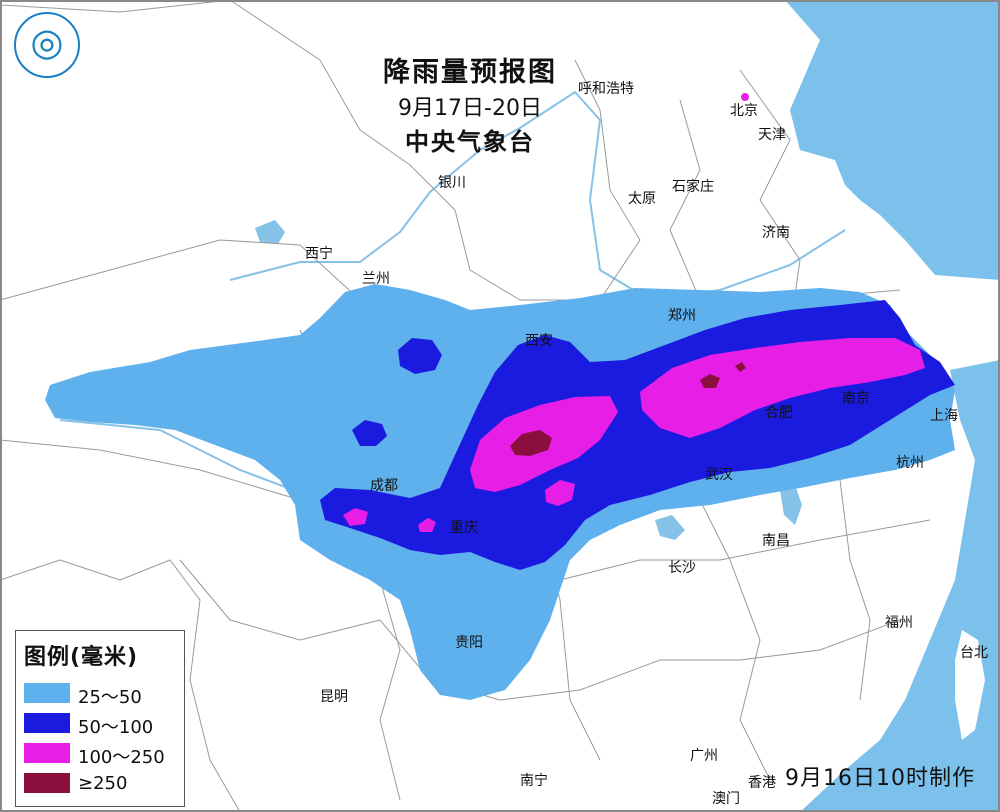 The width and height of the screenshot is (1000, 812). I want to click on qinghai-lake, so click(270, 232).